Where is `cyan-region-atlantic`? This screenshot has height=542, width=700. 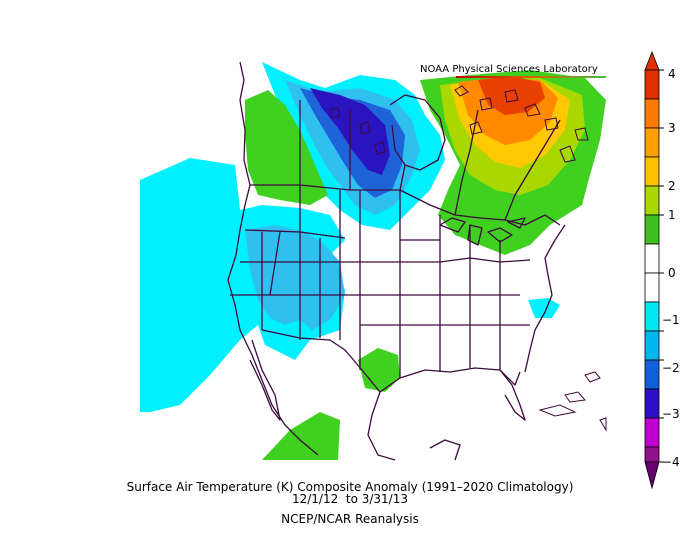 cyan-region-atlantic is located at coordinates (544, 308).